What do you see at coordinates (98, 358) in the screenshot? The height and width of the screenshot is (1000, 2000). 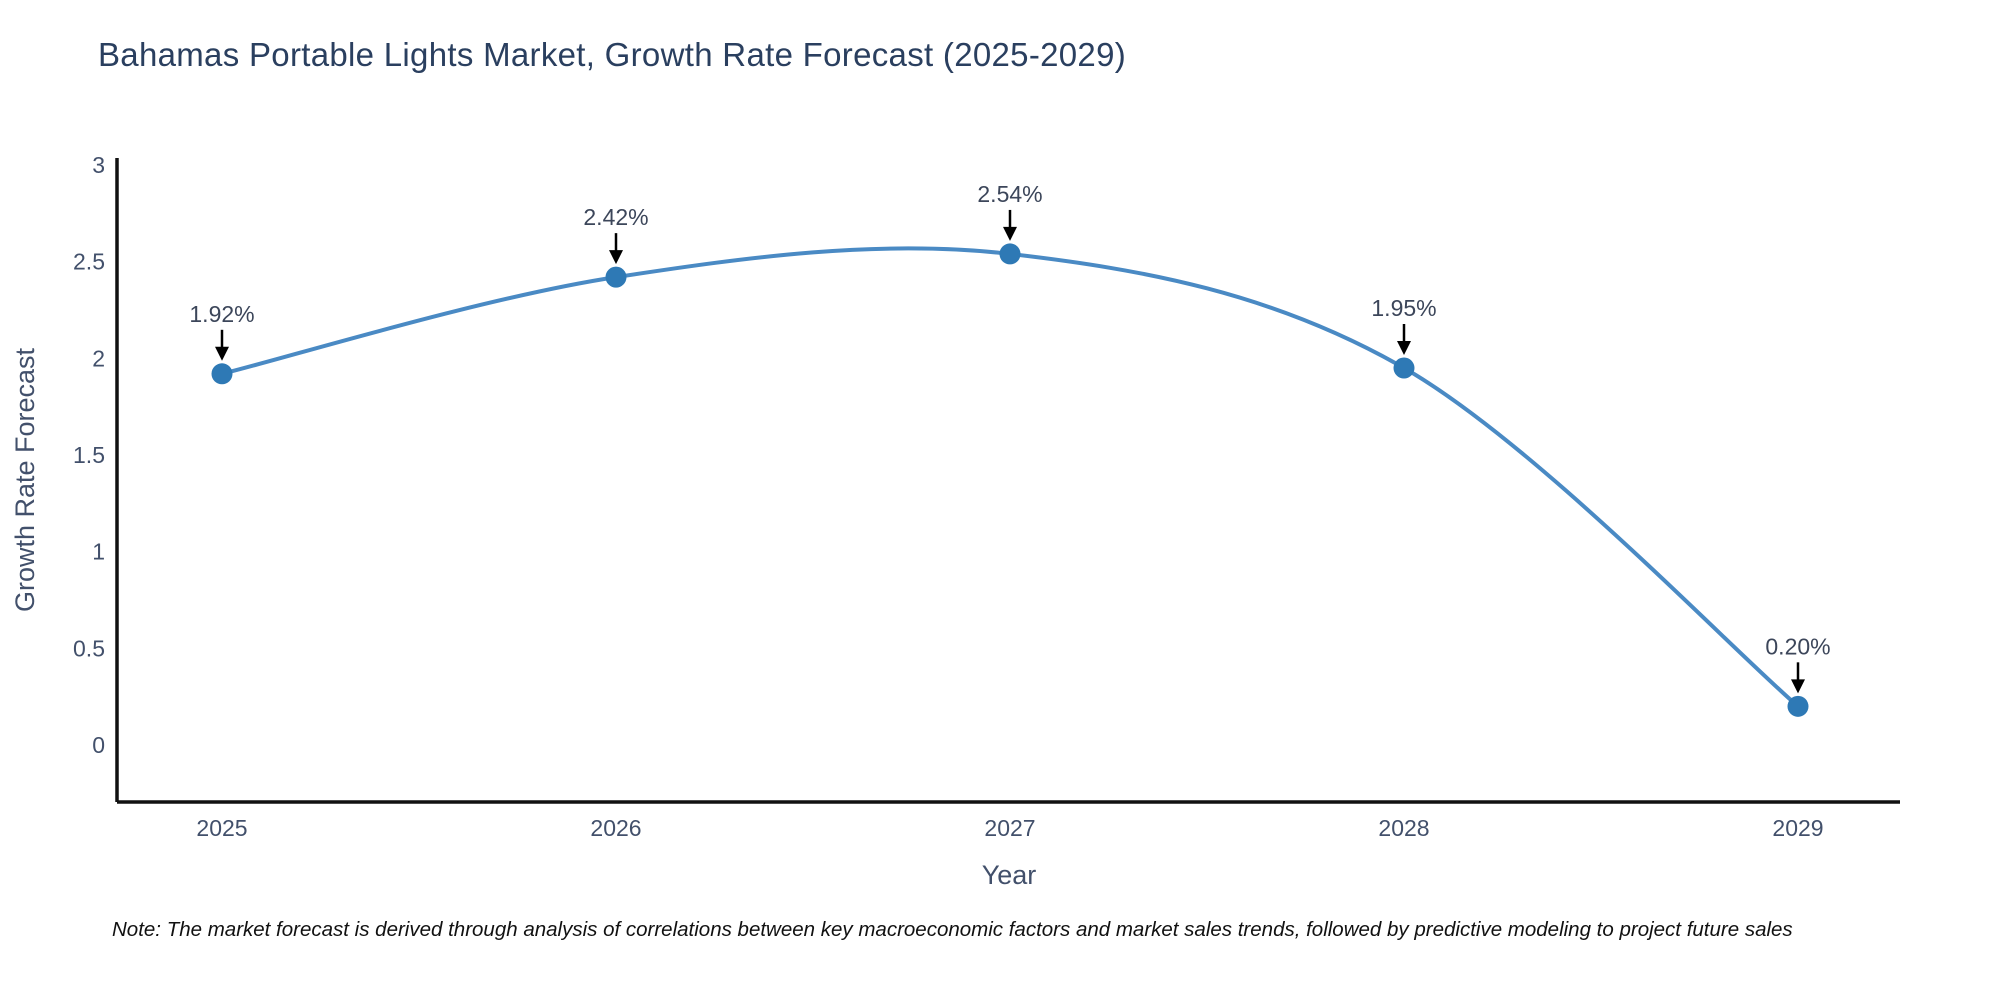 I see `y-tick-label: 2` at bounding box center [98, 358].